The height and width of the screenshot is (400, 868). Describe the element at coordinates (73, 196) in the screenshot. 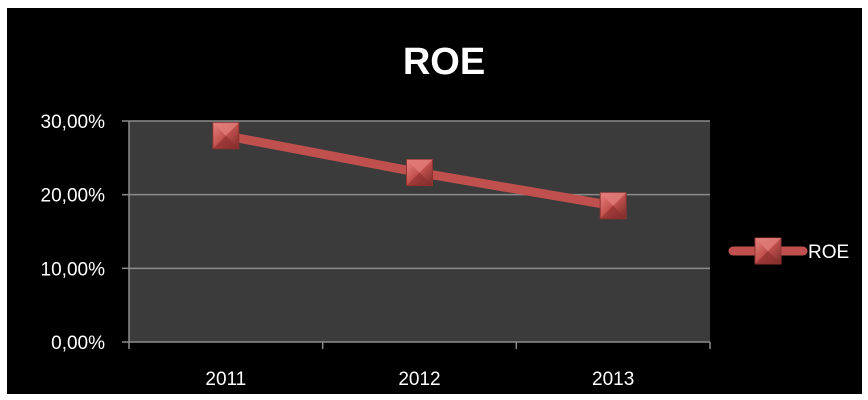

I see `y-tick-label: 20,00%` at that location.